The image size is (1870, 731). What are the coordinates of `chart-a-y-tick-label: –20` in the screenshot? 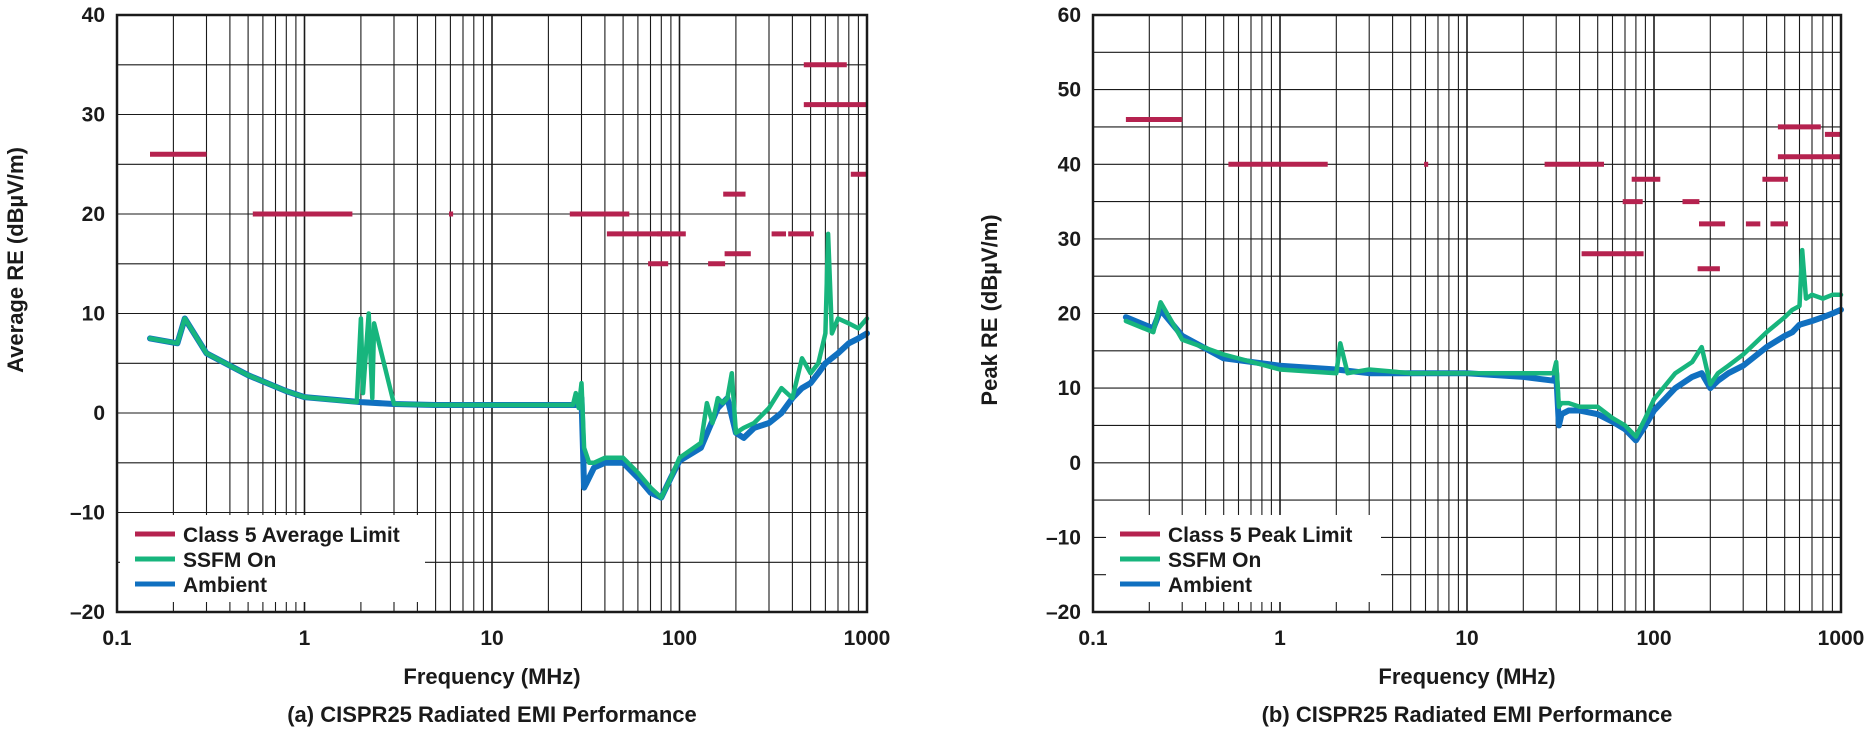 It's located at (87, 612).